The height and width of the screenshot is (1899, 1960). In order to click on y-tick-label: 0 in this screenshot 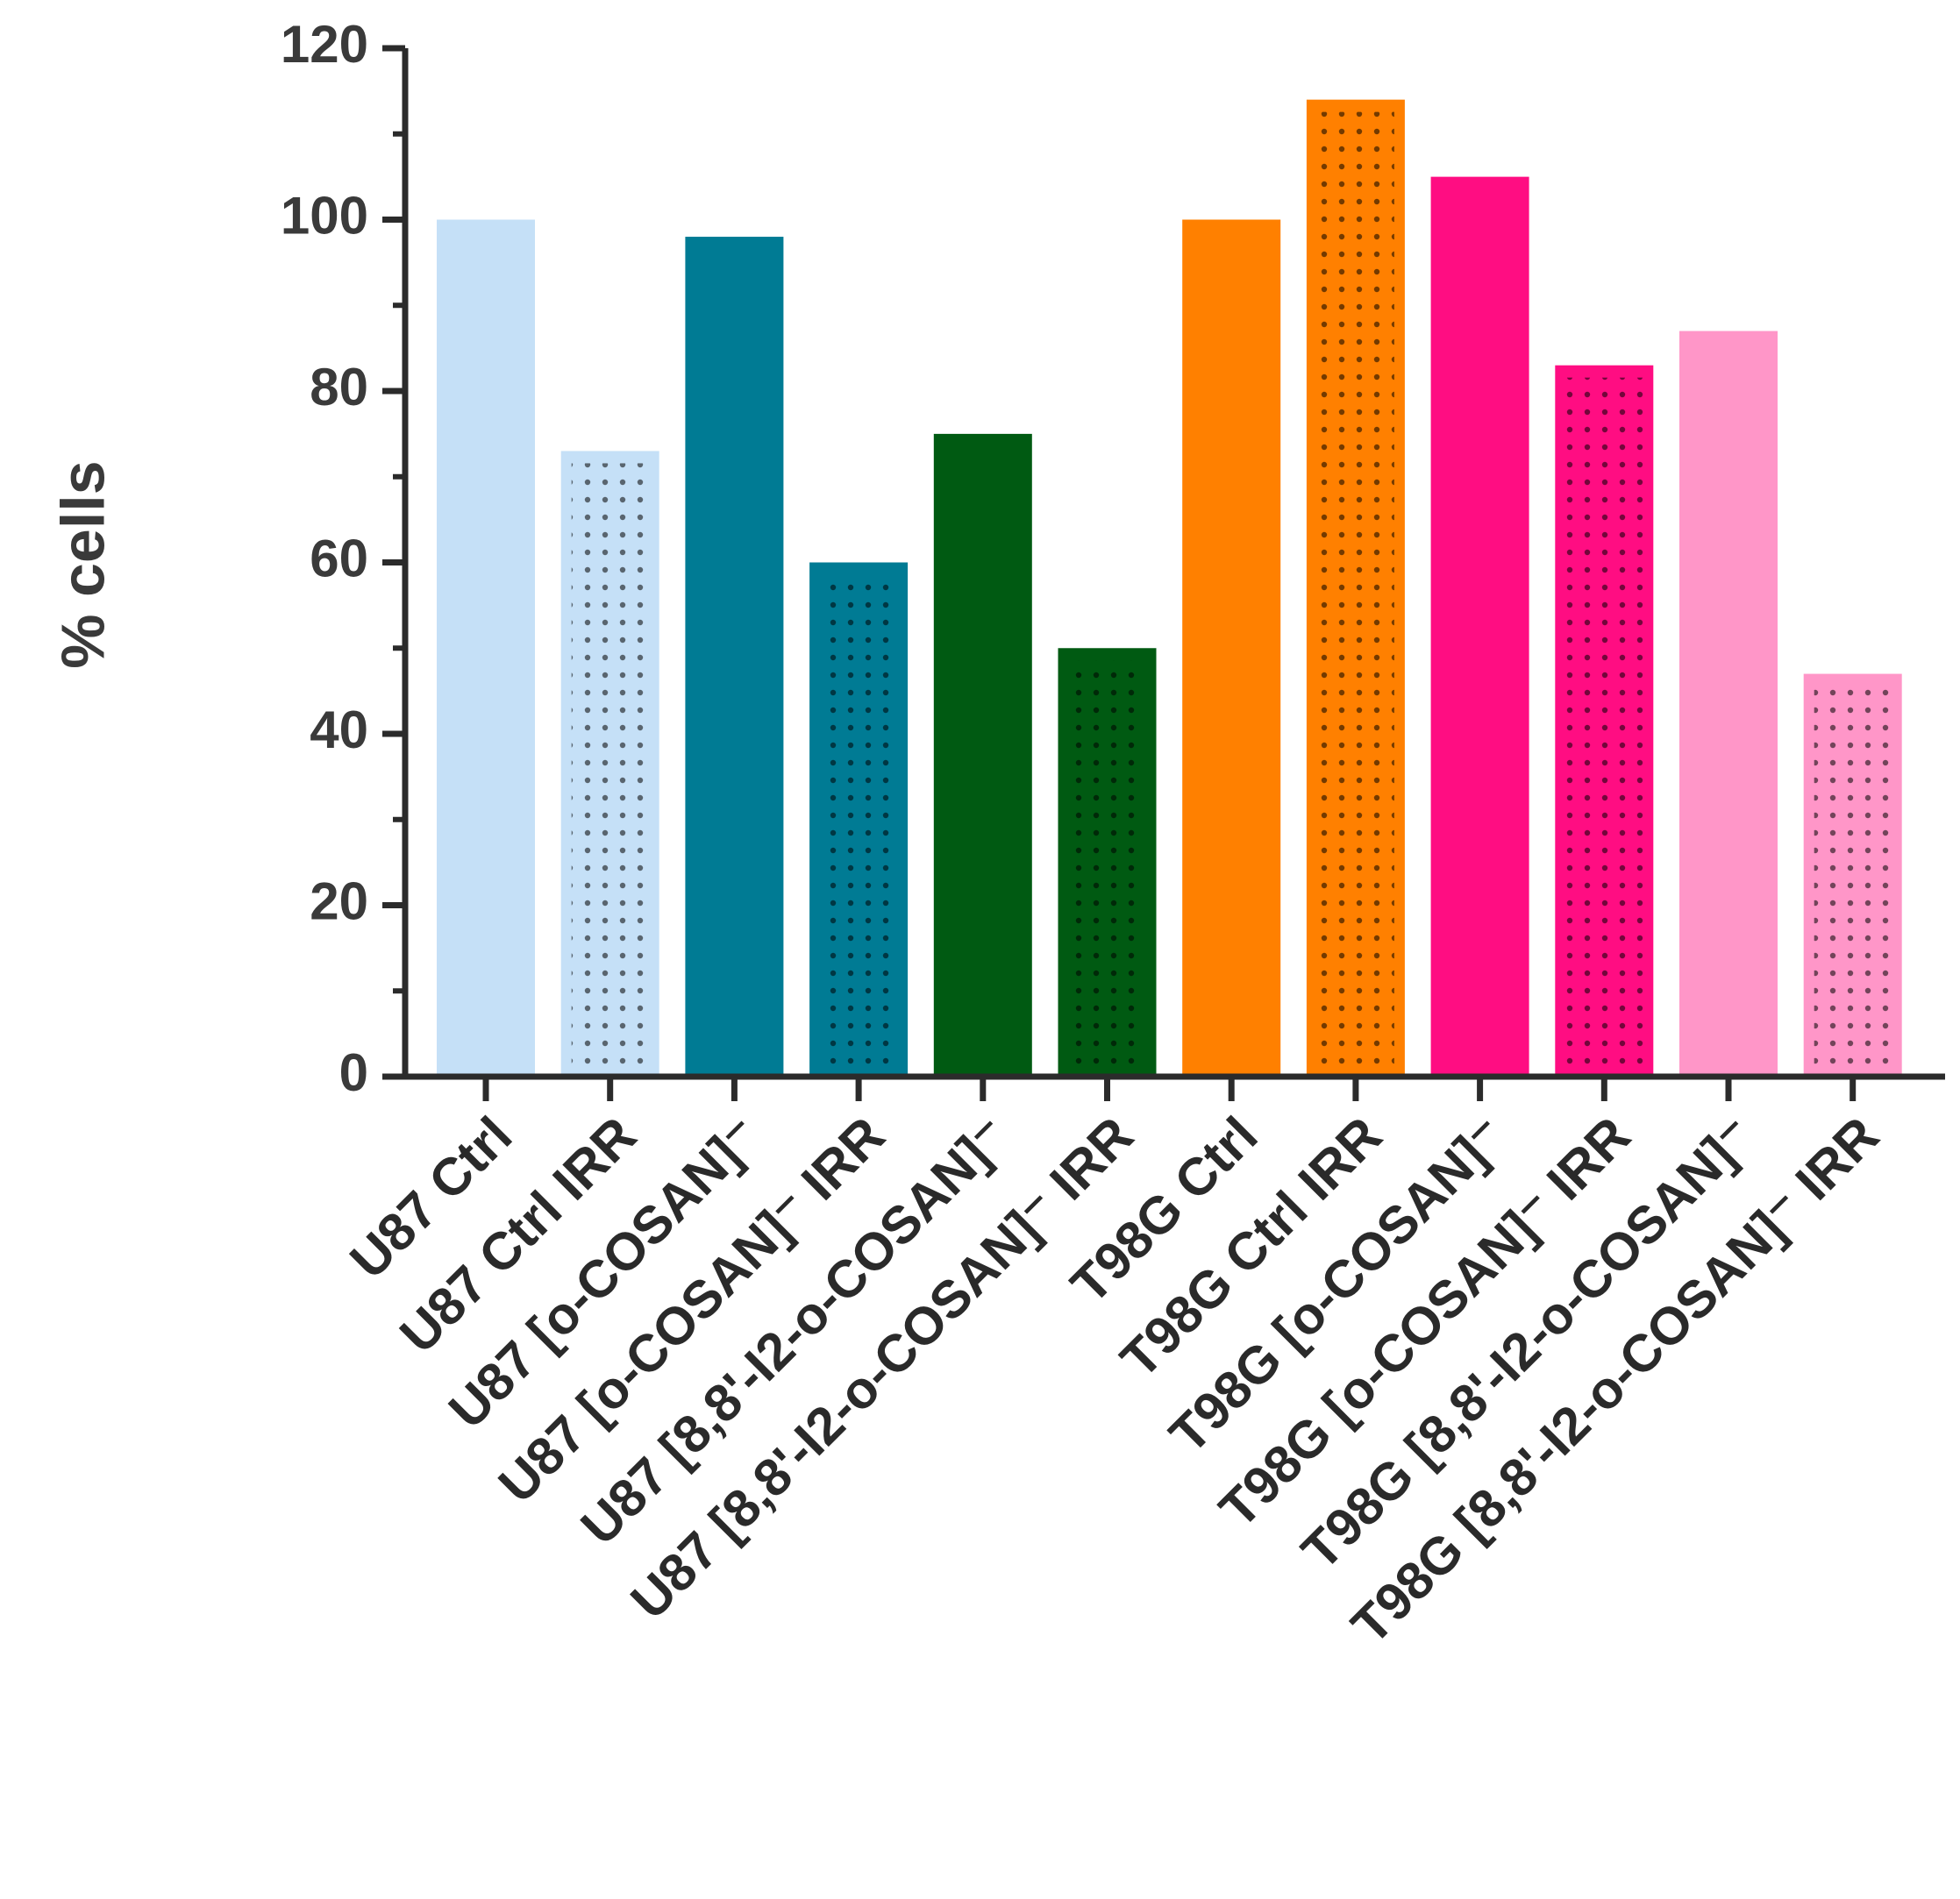, I will do `click(354, 1072)`.